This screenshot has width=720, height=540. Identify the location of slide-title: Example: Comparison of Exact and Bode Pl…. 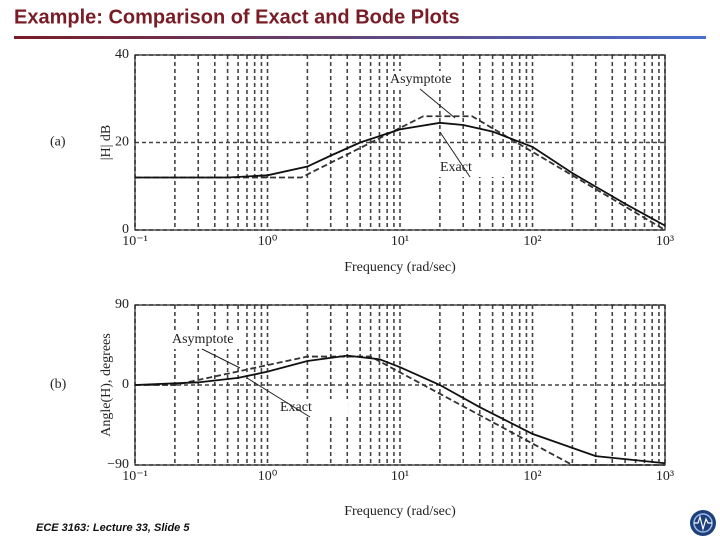
(237, 17).